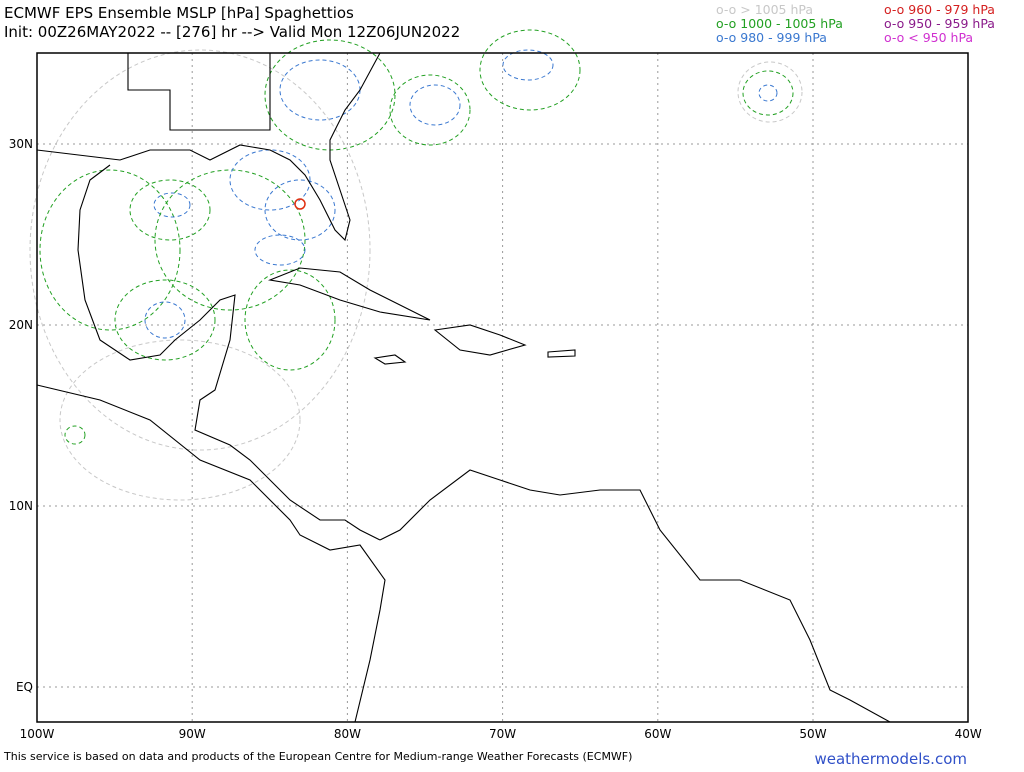 The height and width of the screenshot is (772, 1024). I want to click on lon-label: 60W, so click(657, 734).